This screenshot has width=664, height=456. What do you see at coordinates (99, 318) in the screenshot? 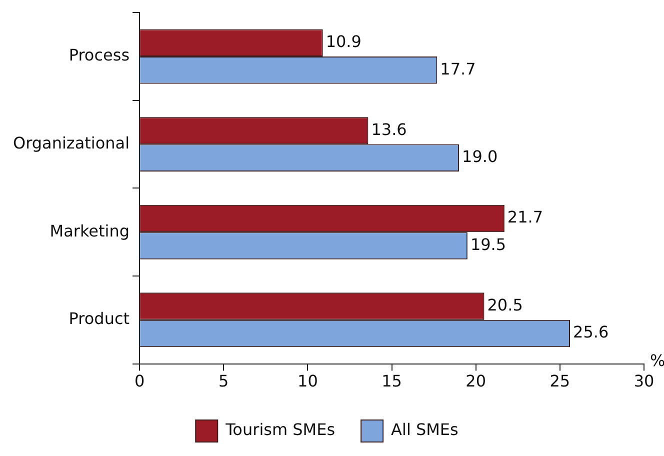
I see `y-tick-label: Product` at bounding box center [99, 318].